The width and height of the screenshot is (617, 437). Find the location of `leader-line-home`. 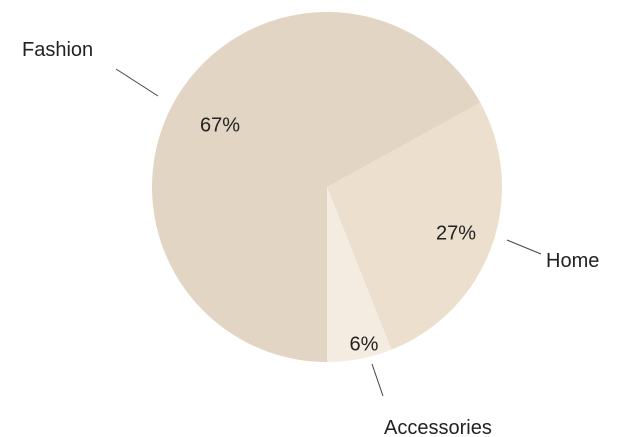

leader-line-home is located at coordinates (524, 247).